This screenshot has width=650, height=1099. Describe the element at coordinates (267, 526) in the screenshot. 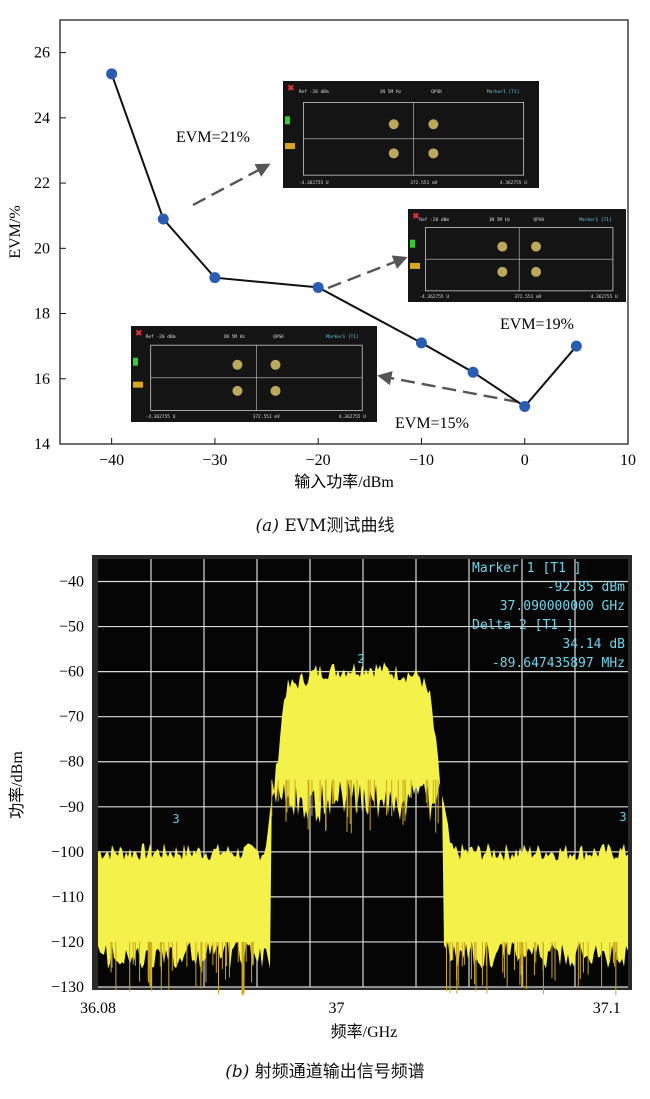

I see `caption-a-label: (a)` at that location.